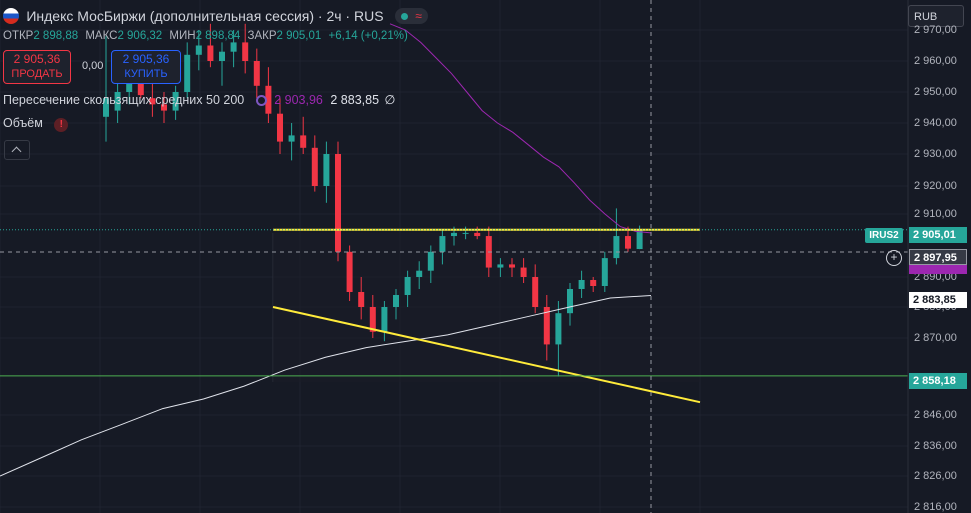  I want to click on currency-selector: RUB, so click(936, 16).